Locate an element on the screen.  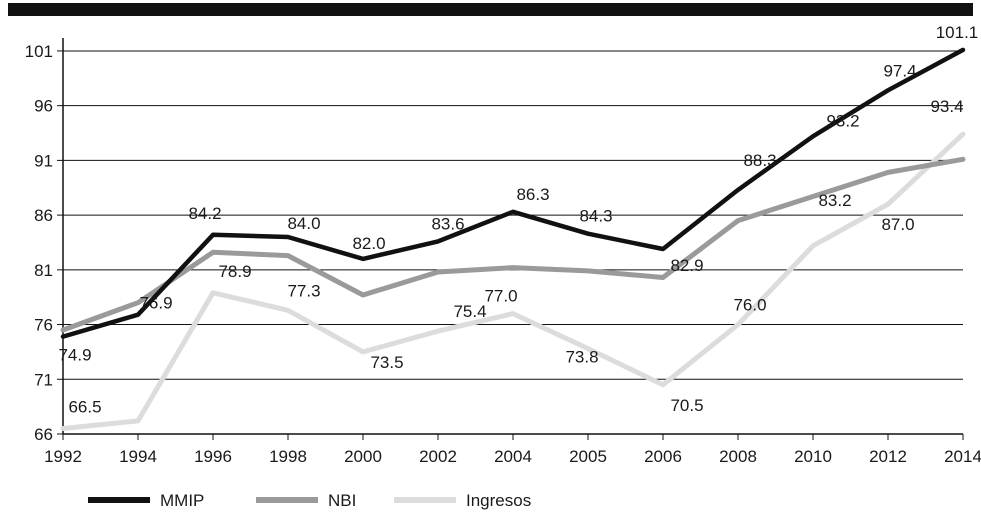
data-label-ingresos: 87.0 is located at coordinates (897, 224).